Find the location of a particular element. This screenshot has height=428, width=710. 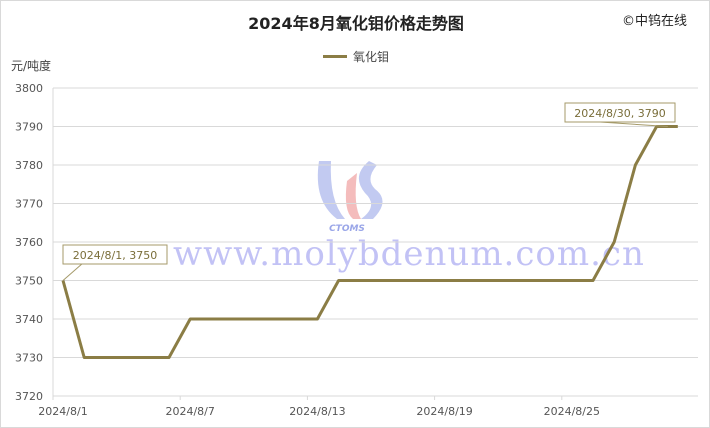

x-tick-label: 2024/8/13 is located at coordinates (317, 411).